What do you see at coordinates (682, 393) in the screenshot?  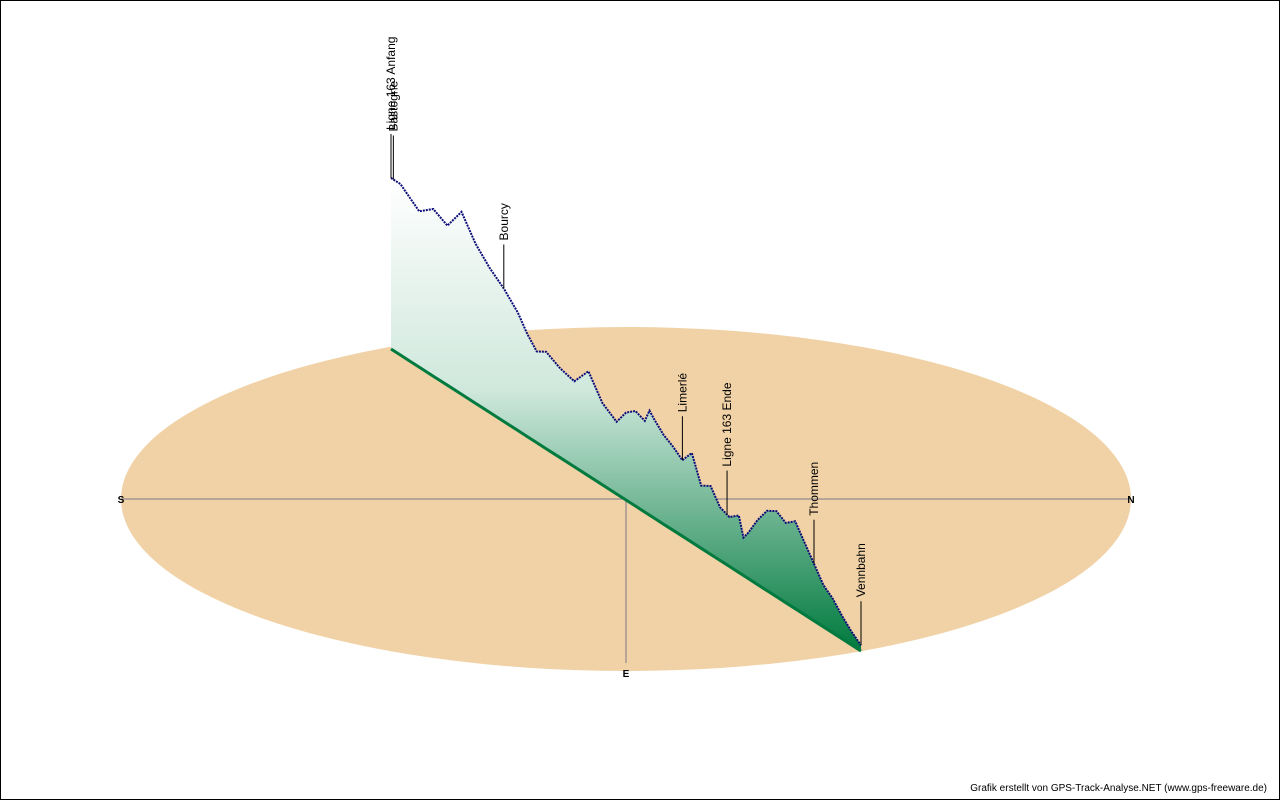 I see `waypoint-label: Limerlé` at bounding box center [682, 393].